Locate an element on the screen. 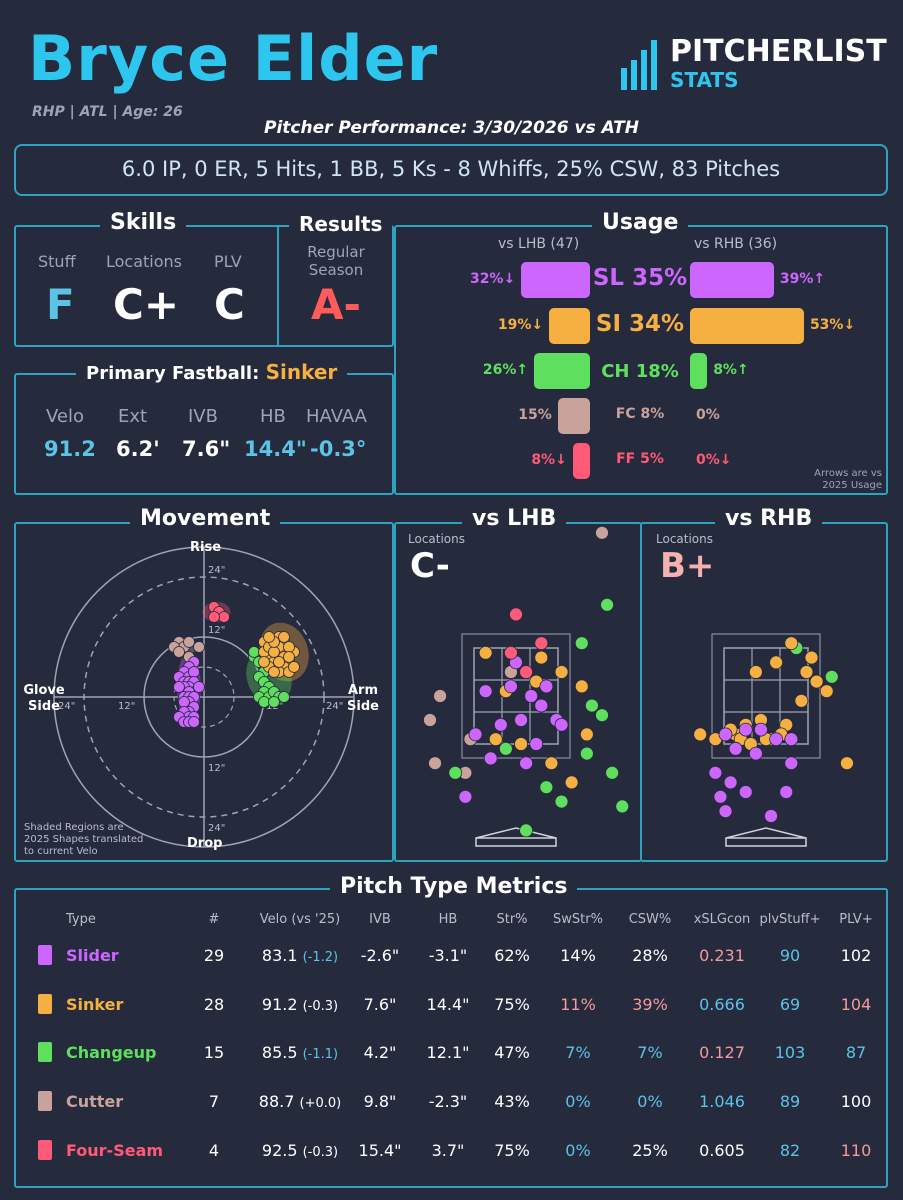 Image resolution: width=903 pixels, height=1200 pixels. table-header: PLV+ is located at coordinates (856, 919).